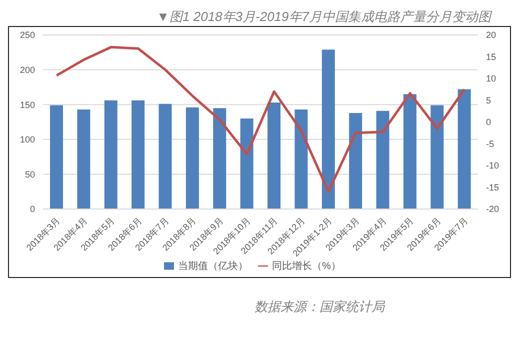  I want to click on y2-tick-label: -15, so click(493, 187).